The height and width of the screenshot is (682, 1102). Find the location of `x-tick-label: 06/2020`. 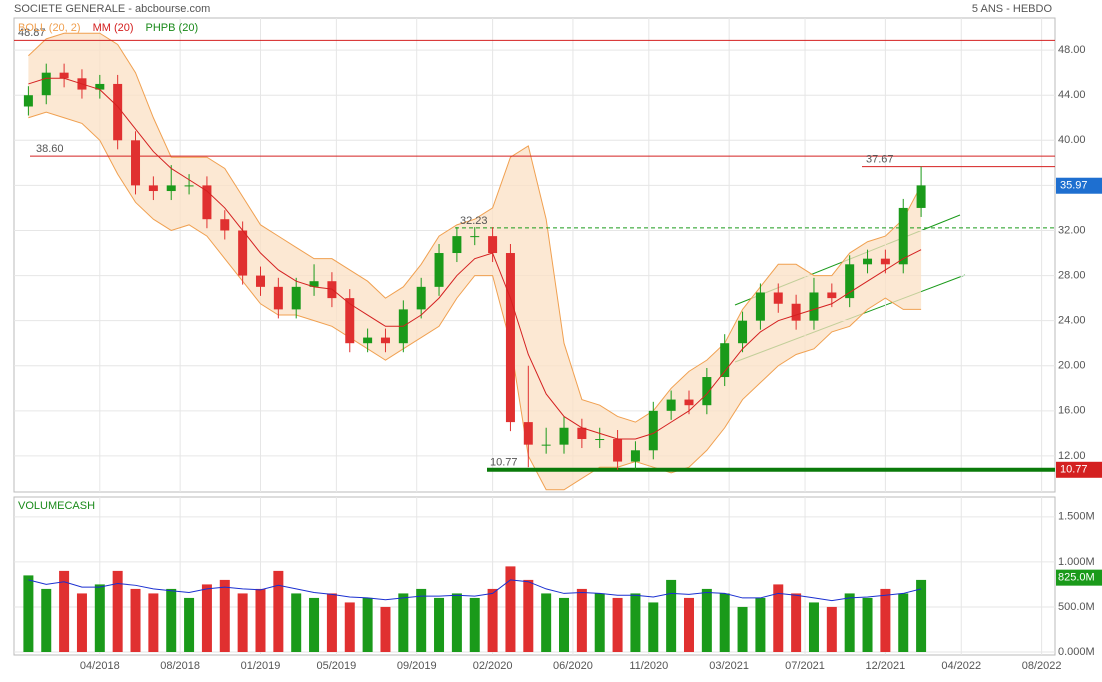

x-tick-label: 06/2020 is located at coordinates (573, 666).